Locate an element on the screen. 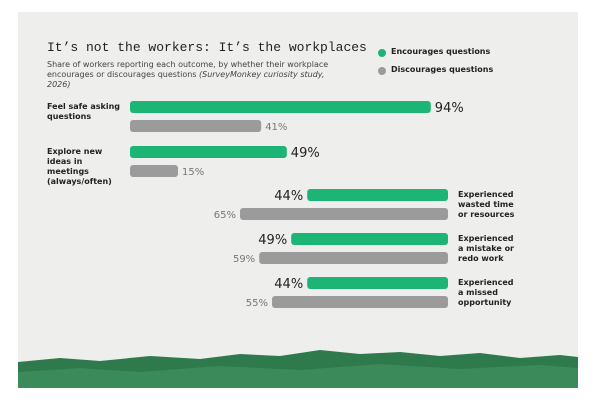 The height and width of the screenshot is (400, 596). hills-front is located at coordinates (298, 376).